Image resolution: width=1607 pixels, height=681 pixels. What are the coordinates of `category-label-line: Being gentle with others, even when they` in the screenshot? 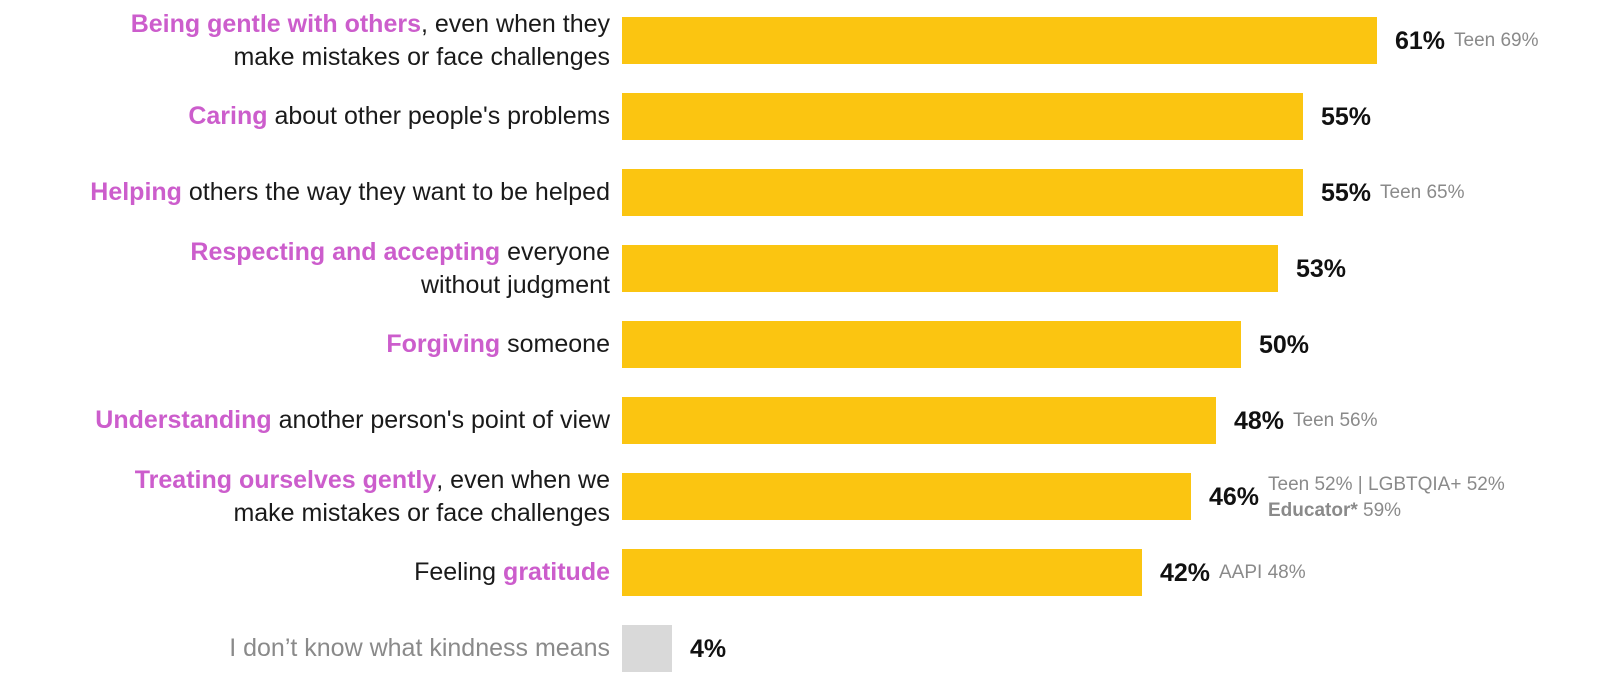 It's located at (370, 24).